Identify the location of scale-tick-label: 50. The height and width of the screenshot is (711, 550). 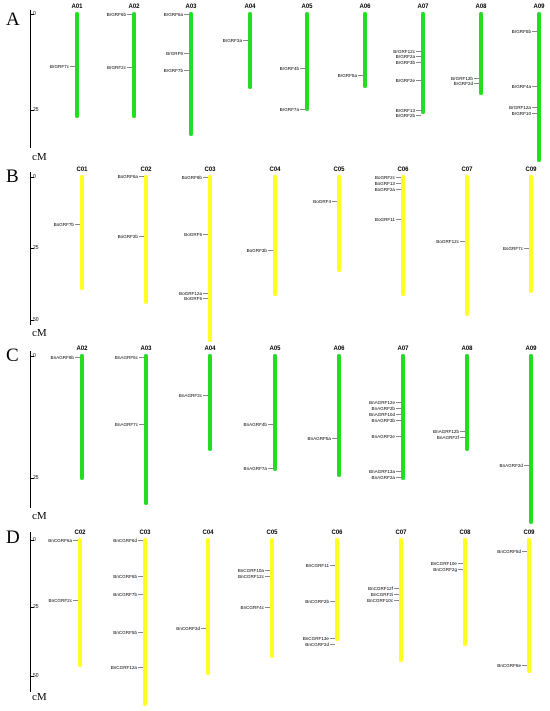
(36, 676).